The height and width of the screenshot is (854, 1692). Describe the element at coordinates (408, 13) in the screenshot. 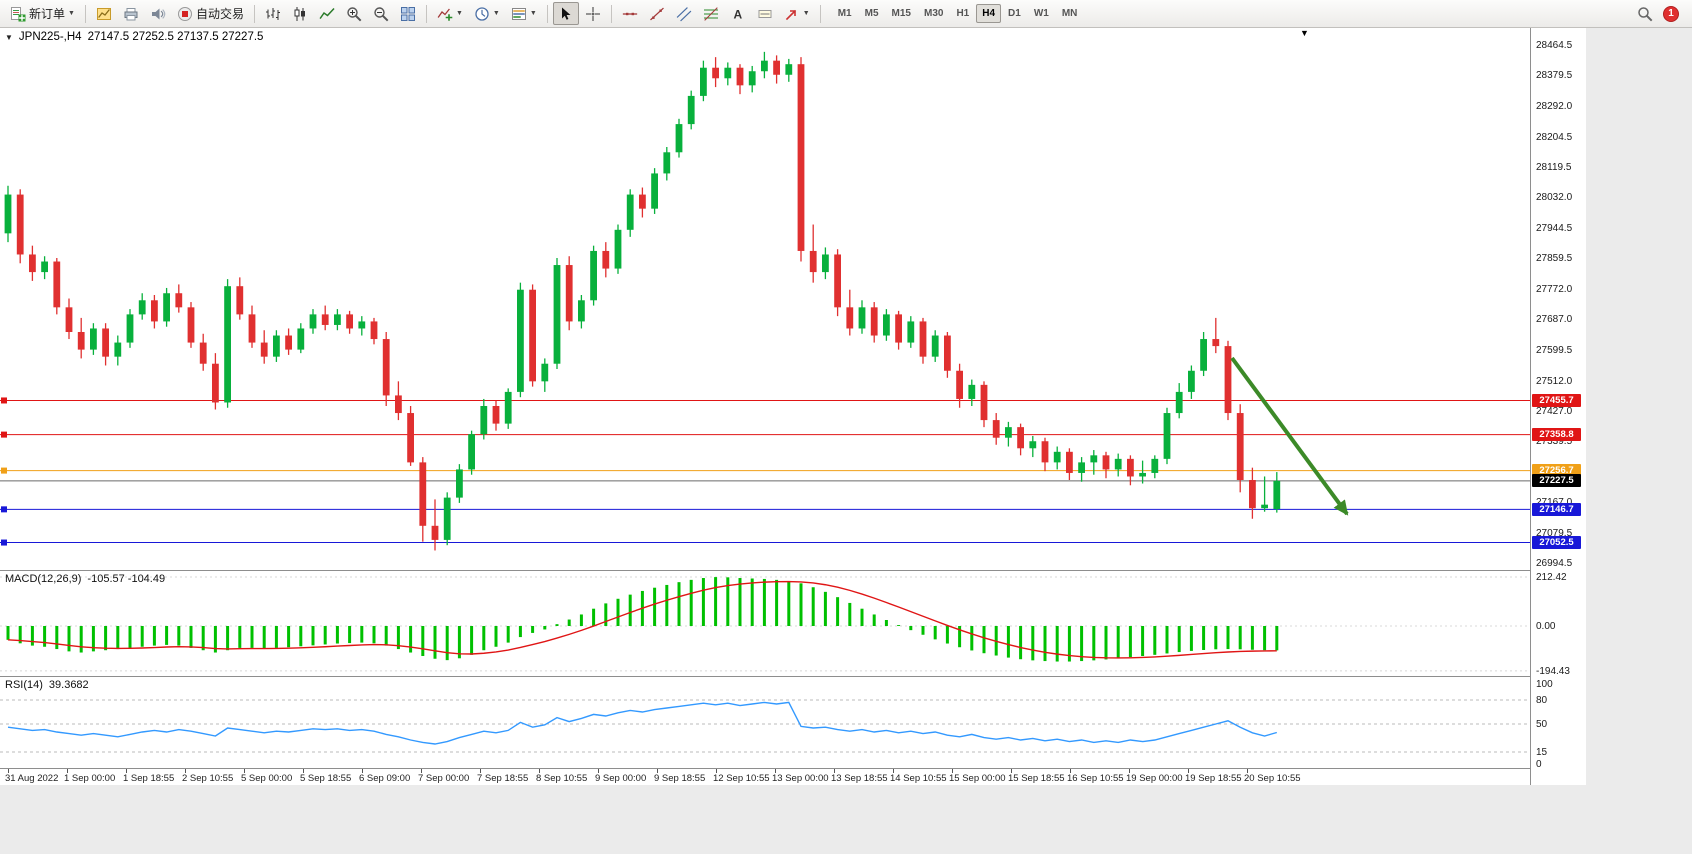

I see `tile-windows-button` at that location.